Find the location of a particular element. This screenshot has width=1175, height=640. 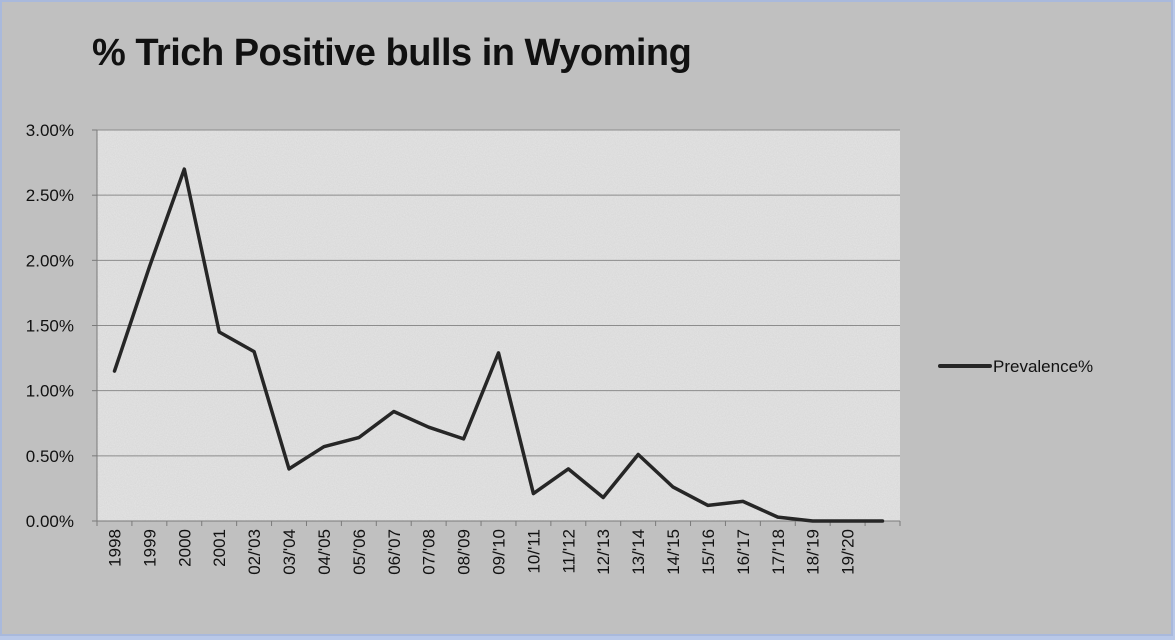

y-tick-labels: 0.00% 0.50% 1.00% 1.50% 2.00% 2.50% 3.00% is located at coordinates (50, 326).